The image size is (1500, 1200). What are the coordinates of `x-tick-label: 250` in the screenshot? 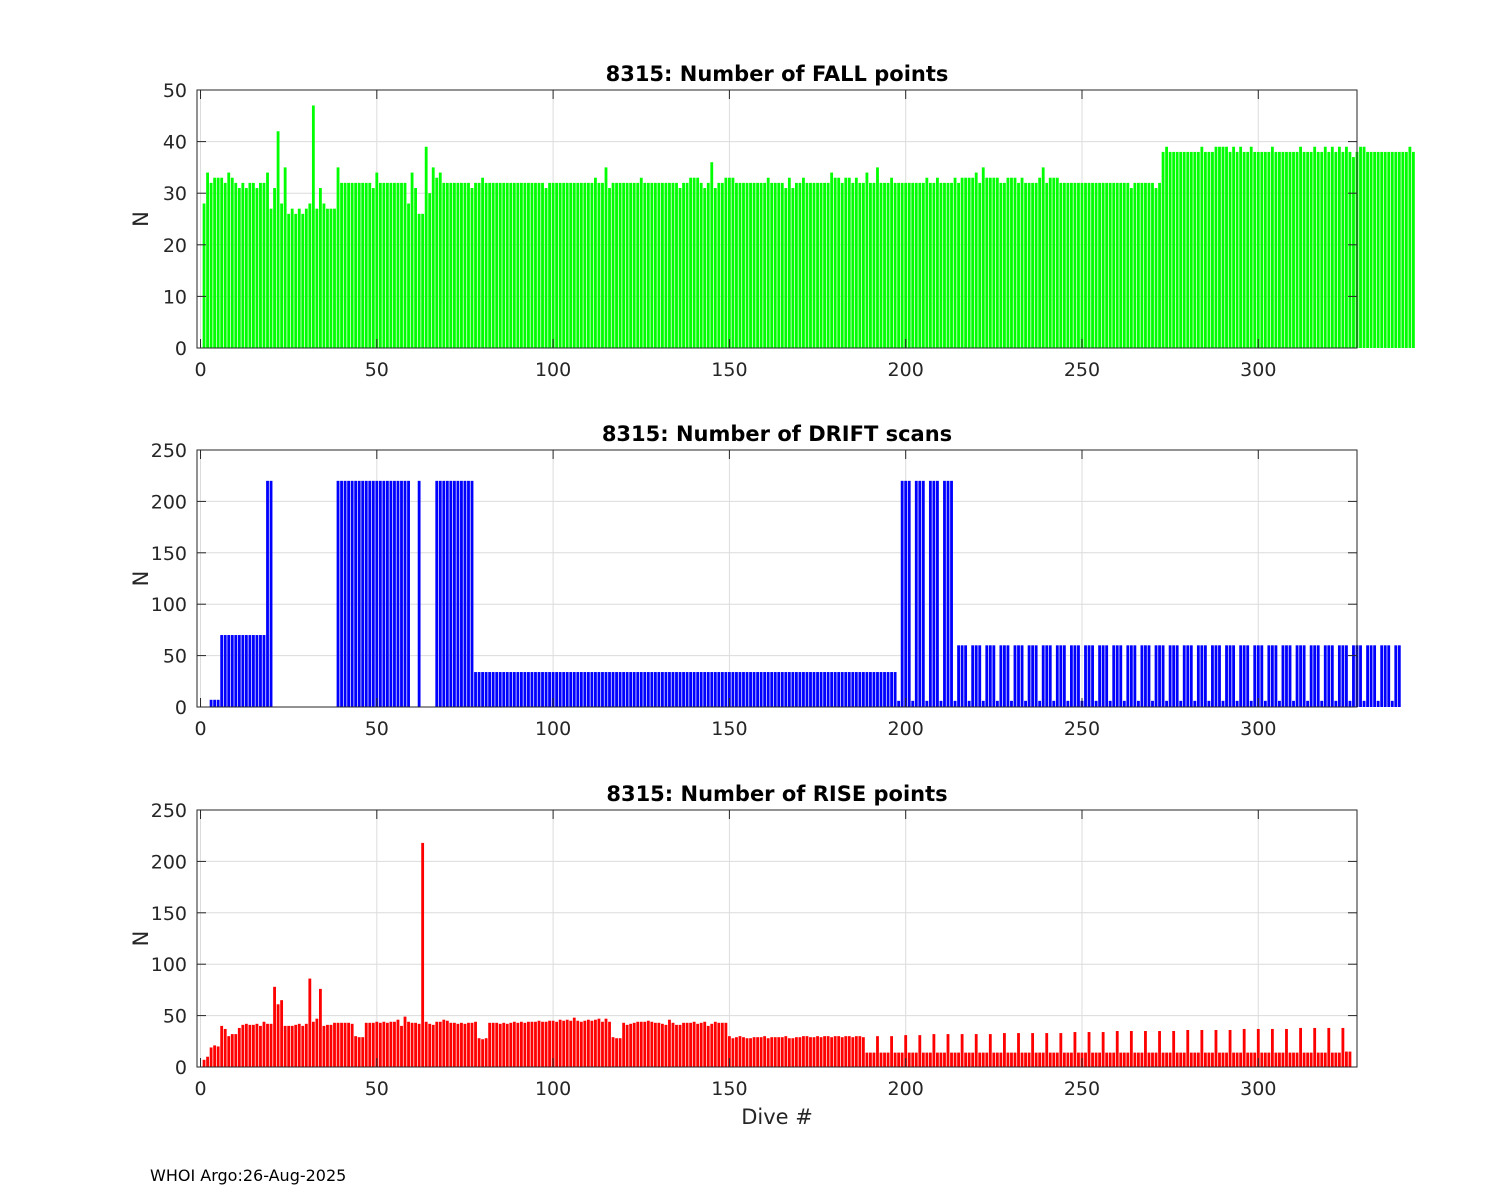 It's located at (1082, 1089).